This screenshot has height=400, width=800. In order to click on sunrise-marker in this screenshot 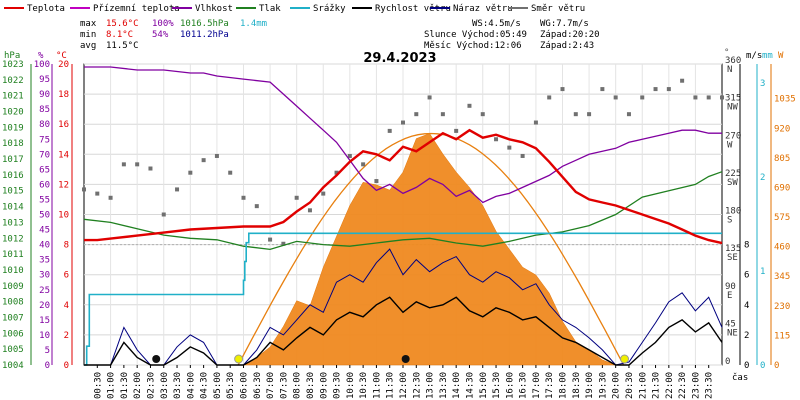, I will do `click(239, 359)`.